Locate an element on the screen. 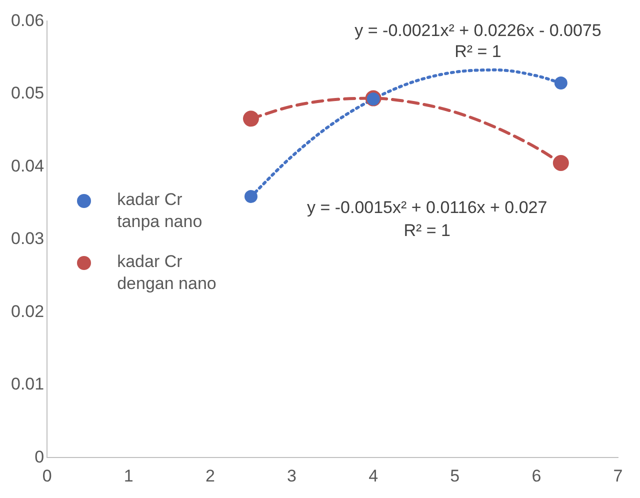  annotation: y = -0.0021x² + 0.0226x - 0.0075 is located at coordinates (478, 30).